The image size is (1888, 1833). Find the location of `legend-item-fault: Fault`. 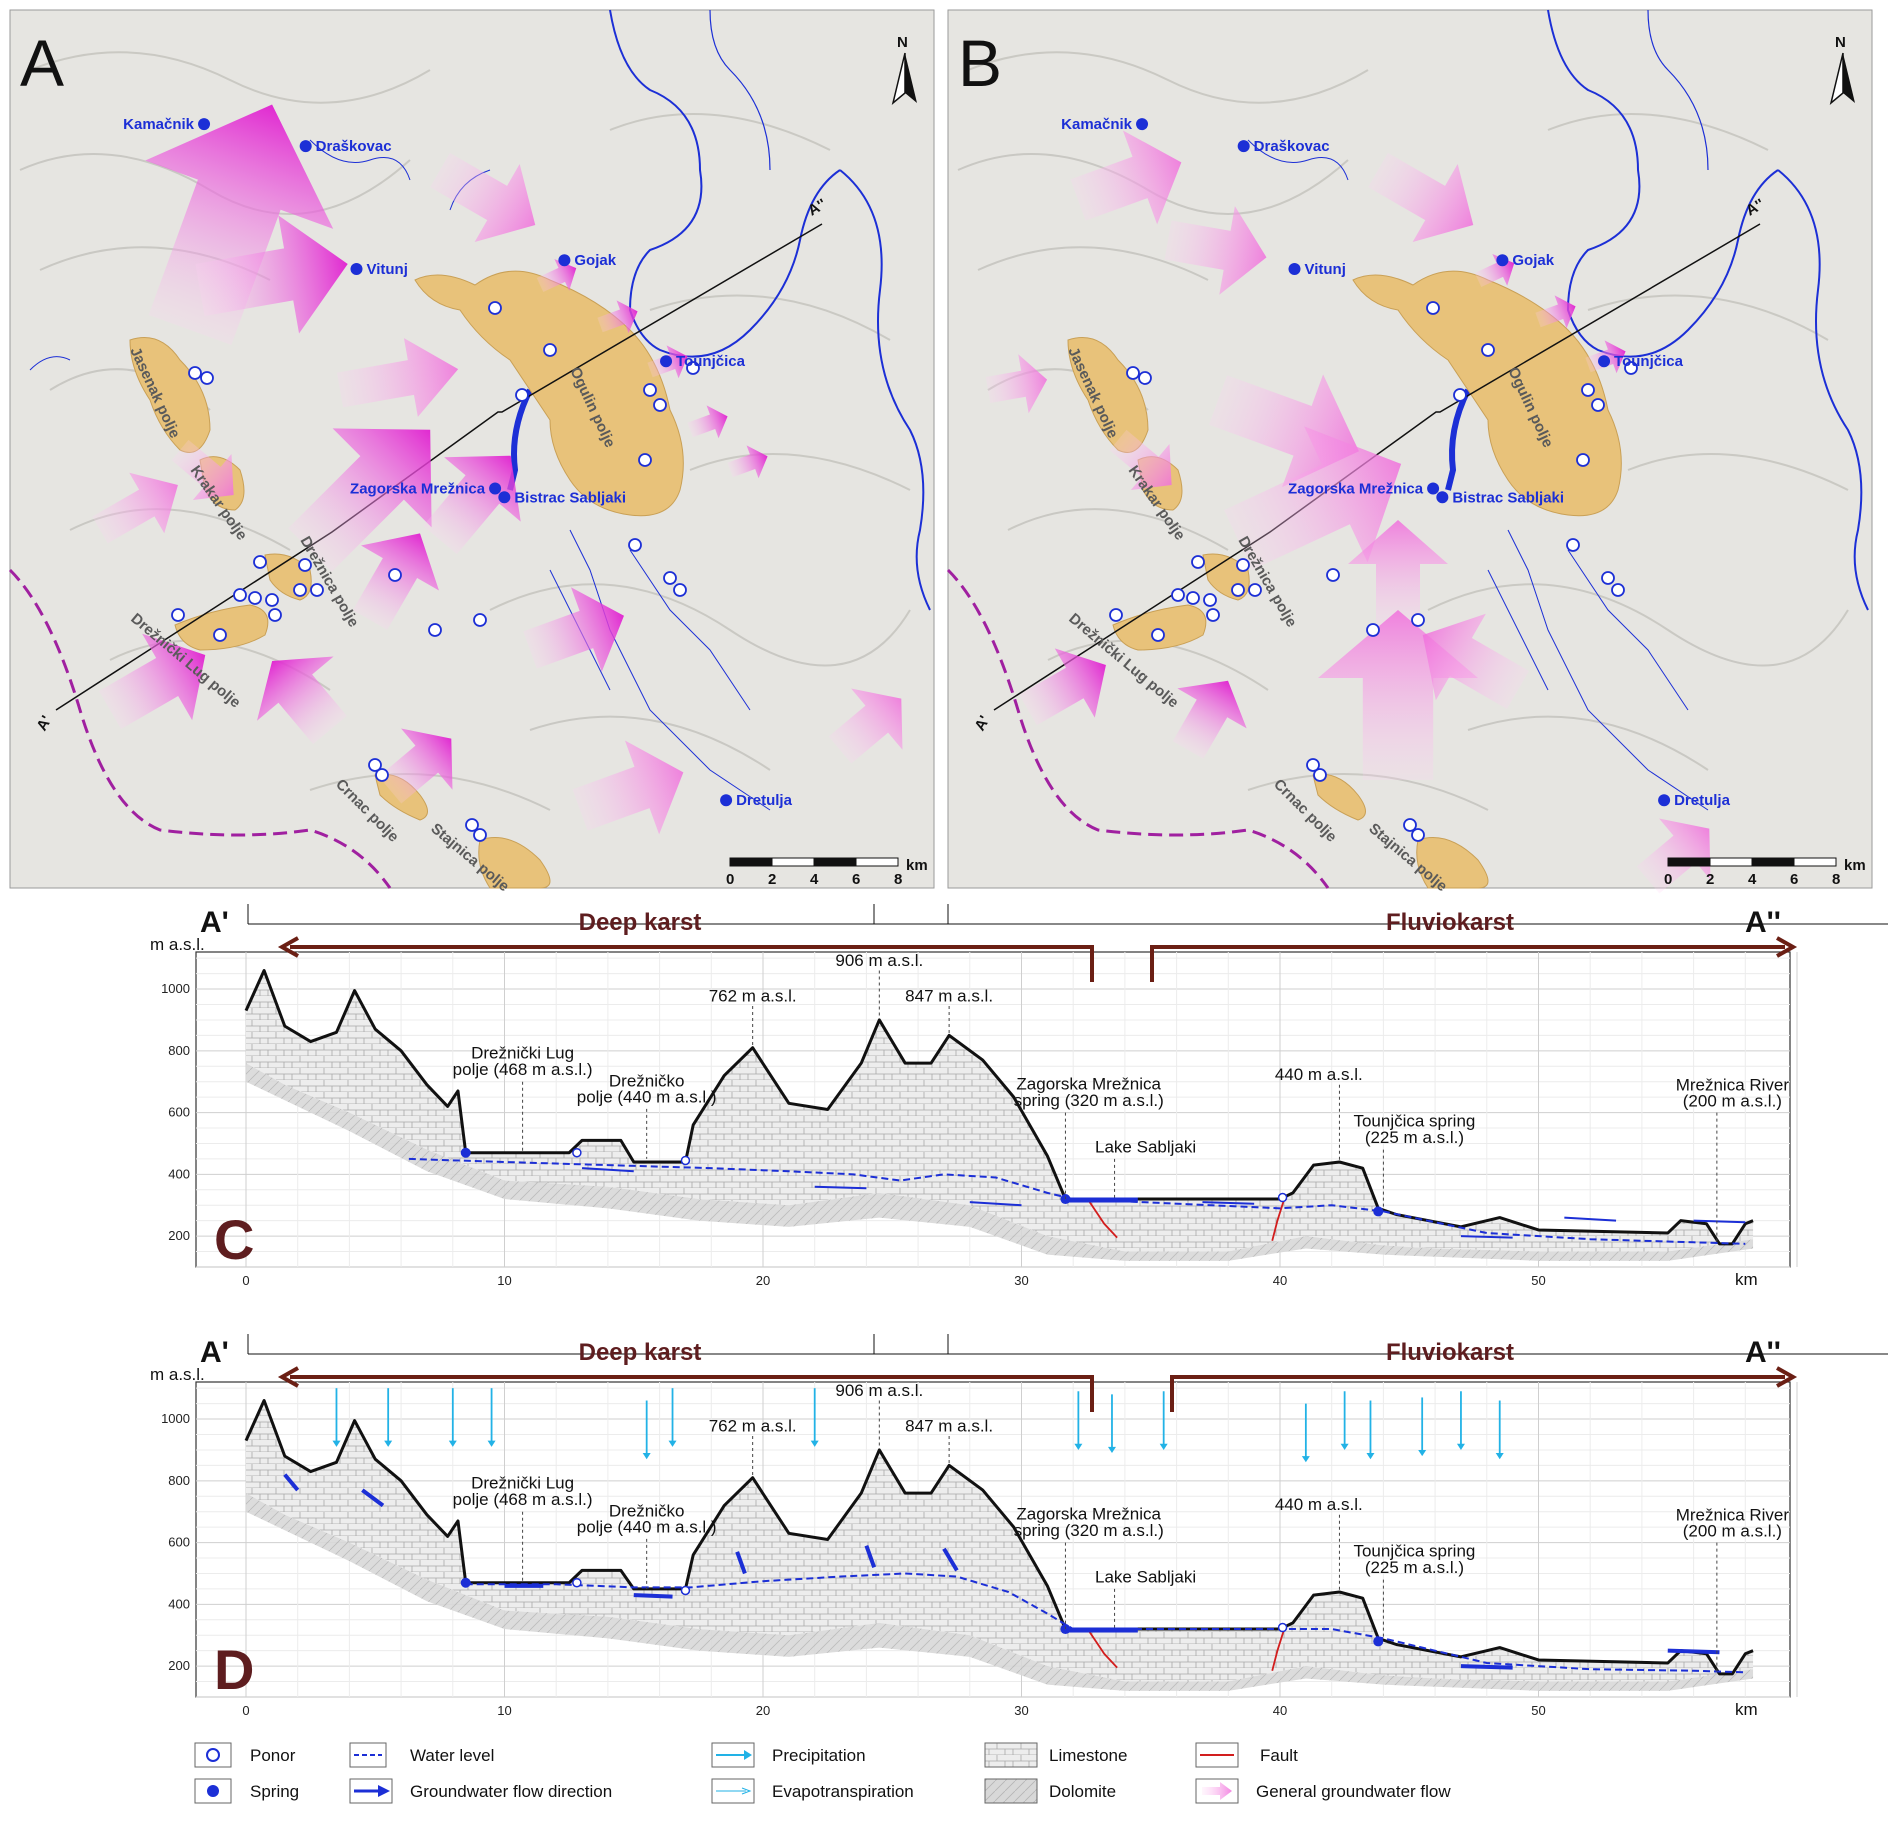

legend-item-fault: Fault is located at coordinates (1246, 1755).